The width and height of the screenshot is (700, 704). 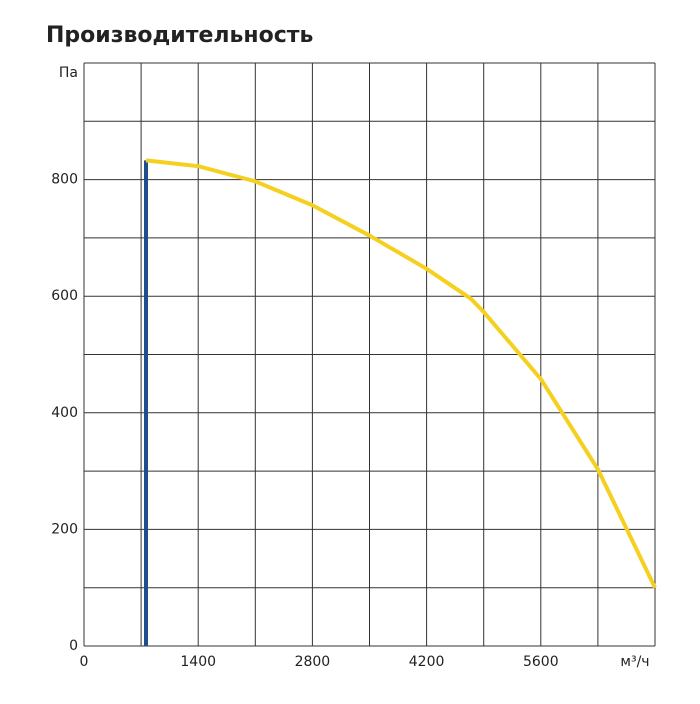 I want to click on y-tick-label: 400, so click(x=64, y=413).